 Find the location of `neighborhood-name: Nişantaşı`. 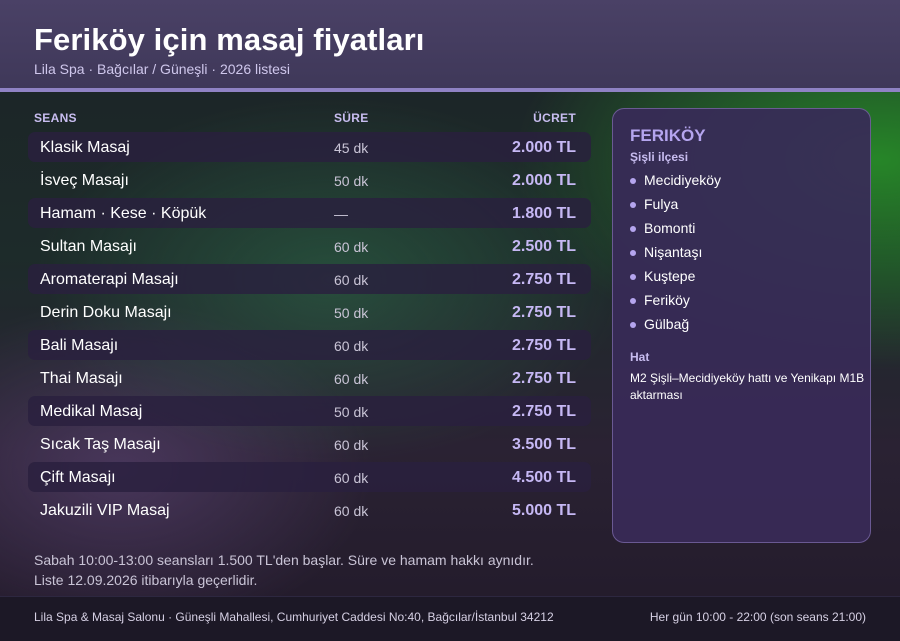

neighborhood-name: Nişantaşı is located at coordinates (673, 252).